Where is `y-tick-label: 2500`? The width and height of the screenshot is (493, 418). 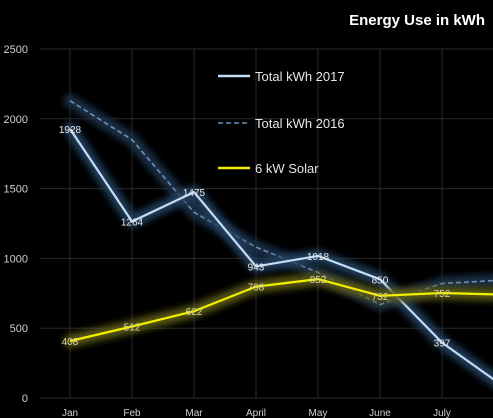 y-tick-label: 2500 is located at coordinates (16, 50).